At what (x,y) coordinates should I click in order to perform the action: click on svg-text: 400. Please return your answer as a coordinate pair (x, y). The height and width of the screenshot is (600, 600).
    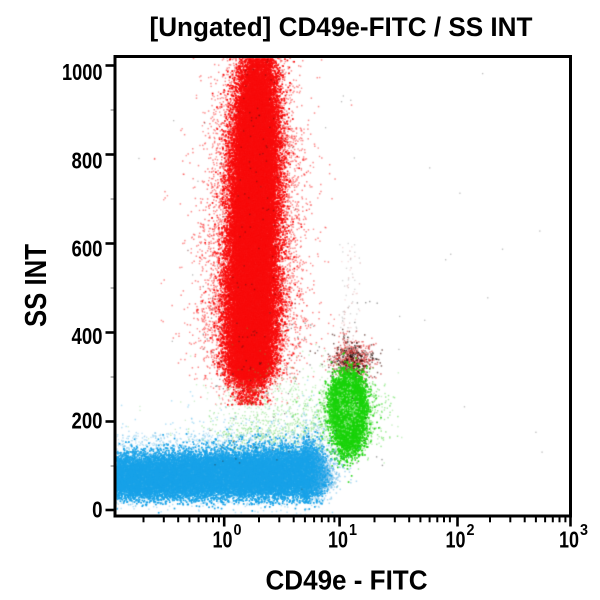
    Looking at the image, I should click on (87, 336).